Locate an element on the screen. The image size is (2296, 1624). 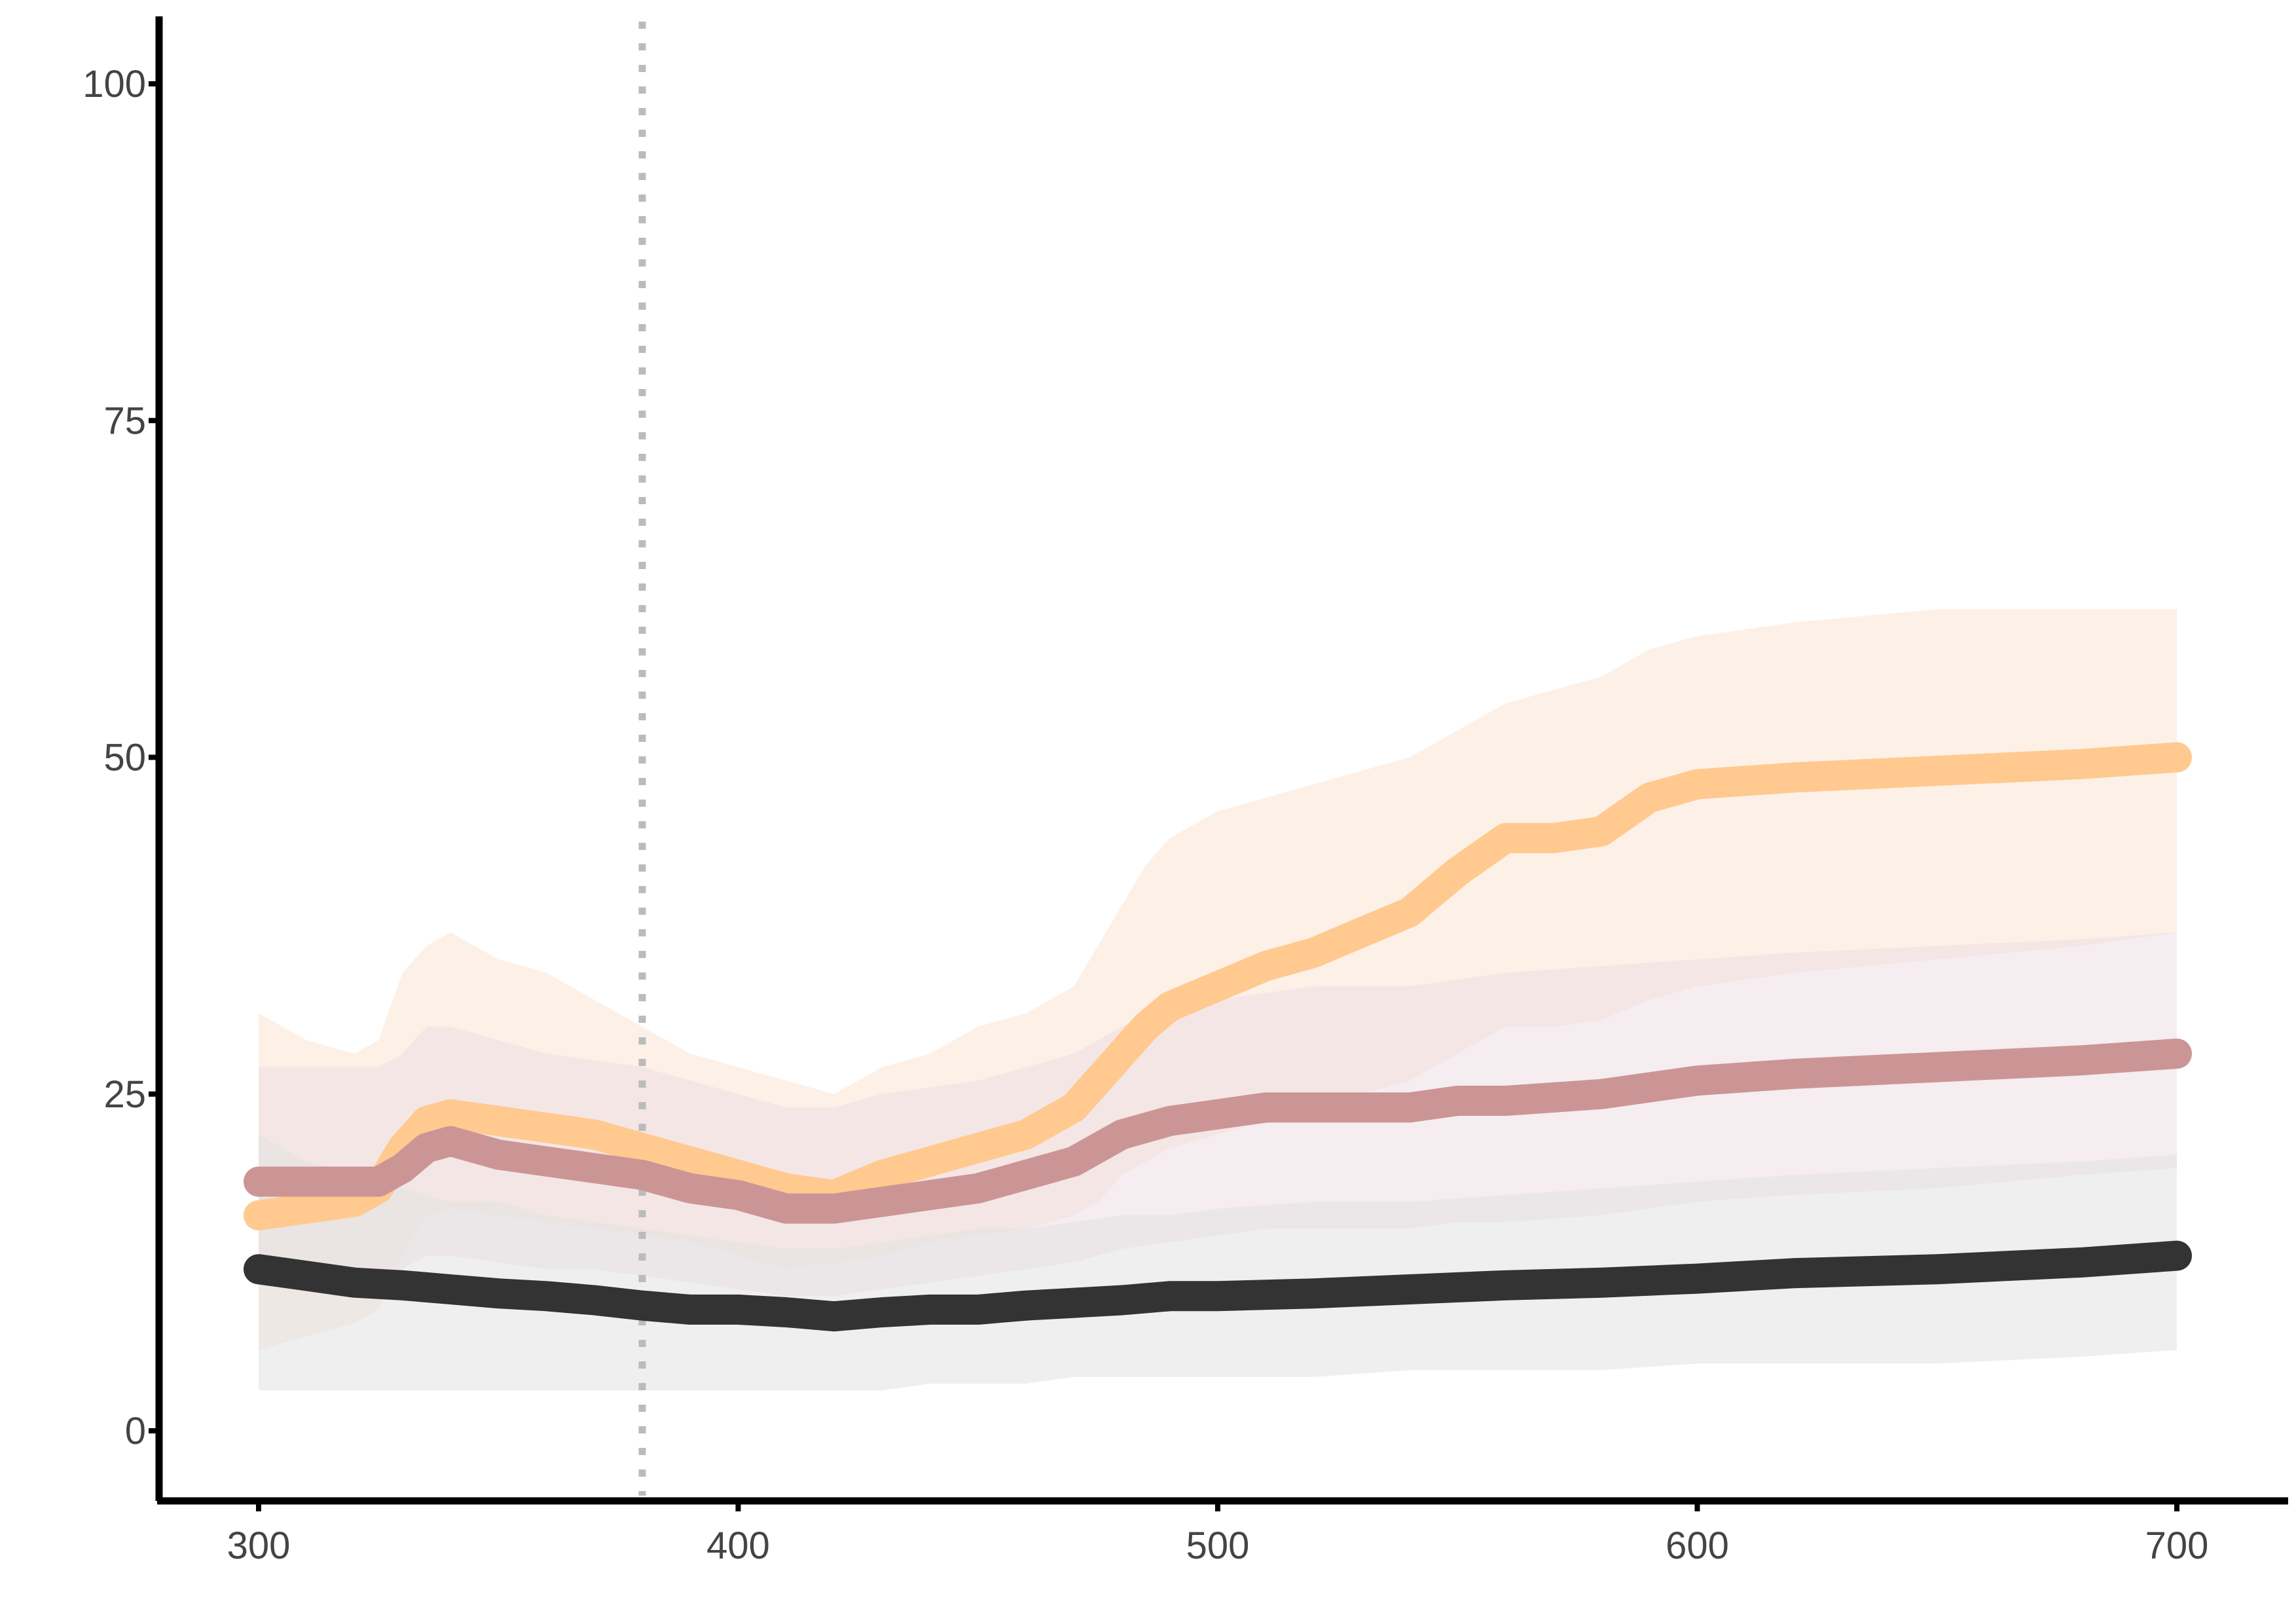
series-3-band is located at coordinates (1218, 1262).